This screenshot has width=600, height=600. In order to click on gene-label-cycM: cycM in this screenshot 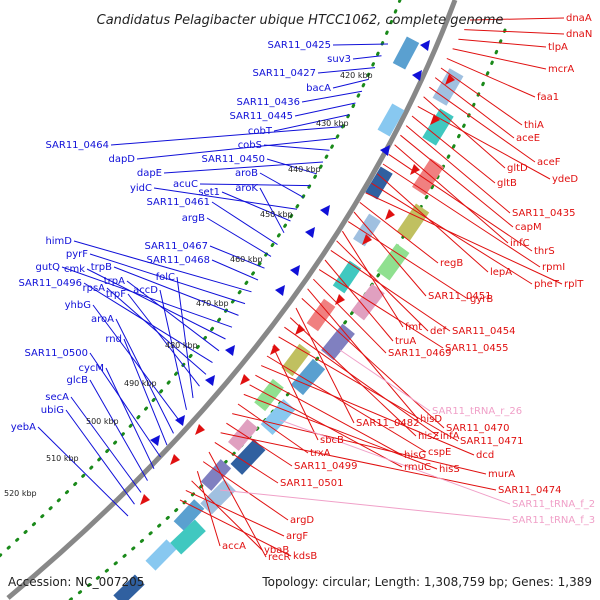, I will do `click(91, 368)`.